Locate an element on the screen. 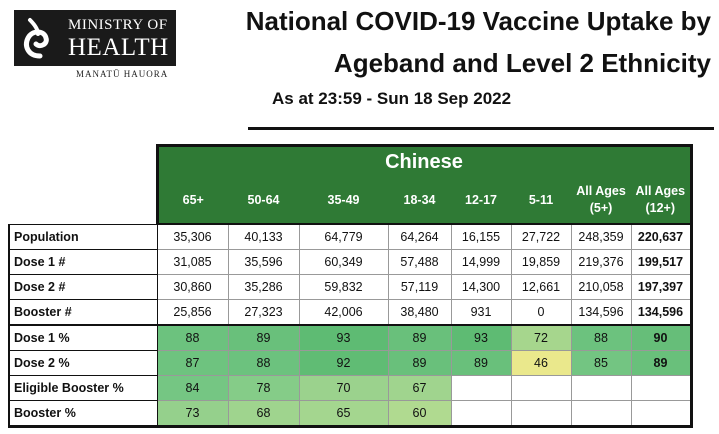  table-cell: 210,058 is located at coordinates (601, 287).